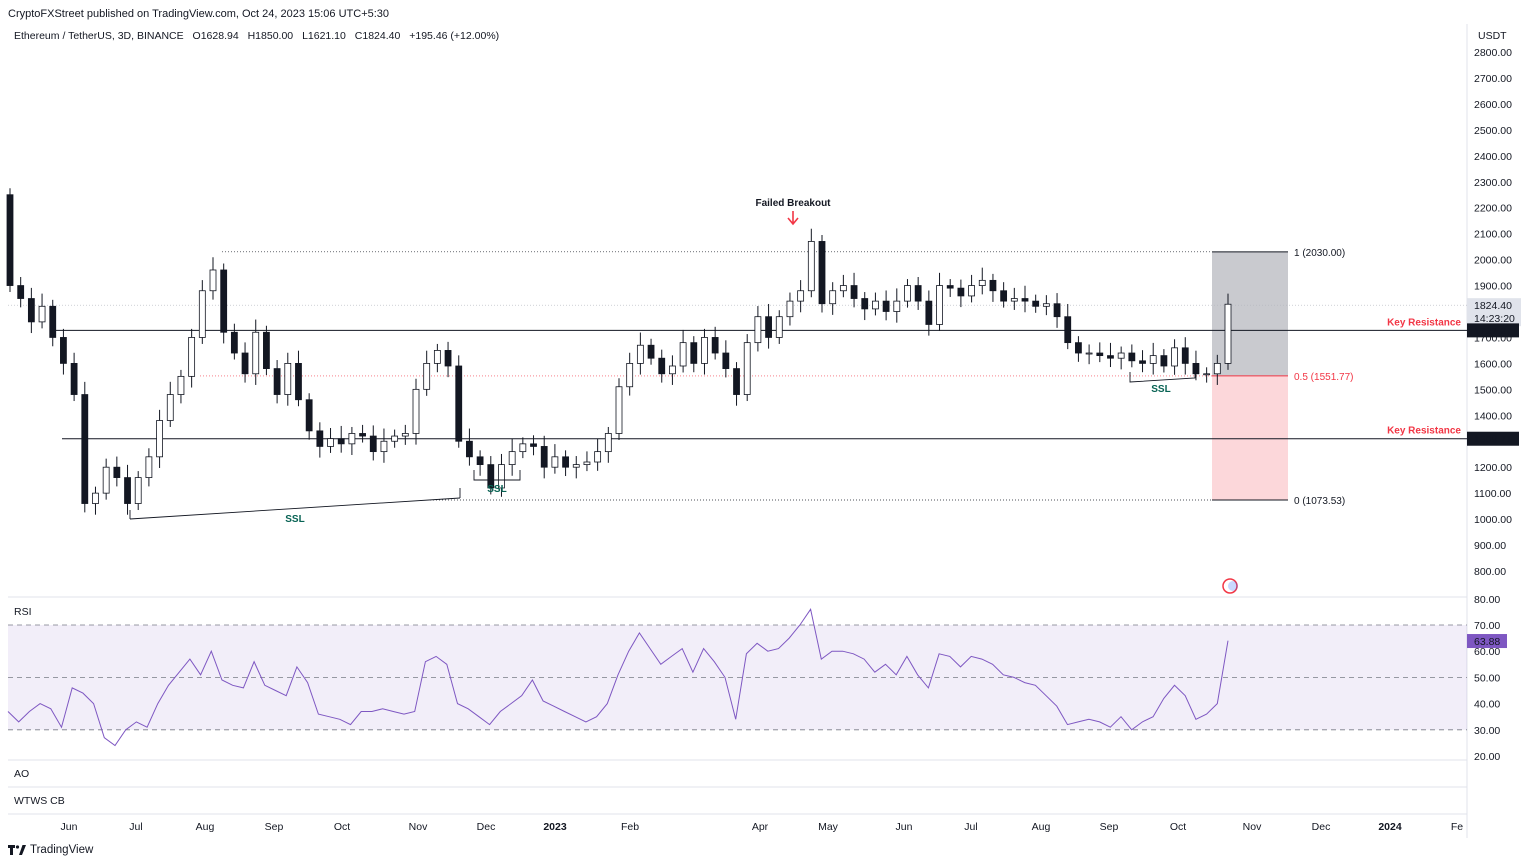  What do you see at coordinates (1390, 827) in the screenshot?
I see `time-tick-label: 2024` at bounding box center [1390, 827].